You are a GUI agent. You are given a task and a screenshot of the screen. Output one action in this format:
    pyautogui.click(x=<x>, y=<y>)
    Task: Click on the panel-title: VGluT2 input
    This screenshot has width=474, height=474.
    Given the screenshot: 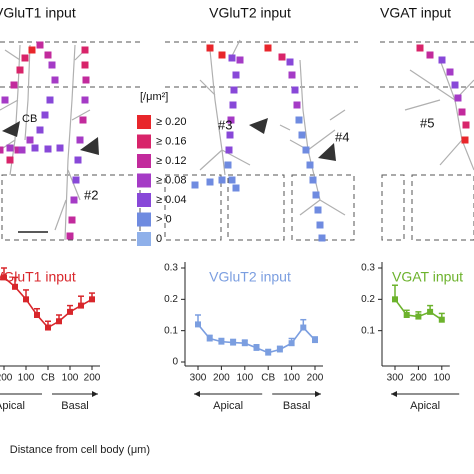 What is the action you would take?
    pyautogui.click(x=250, y=13)
    